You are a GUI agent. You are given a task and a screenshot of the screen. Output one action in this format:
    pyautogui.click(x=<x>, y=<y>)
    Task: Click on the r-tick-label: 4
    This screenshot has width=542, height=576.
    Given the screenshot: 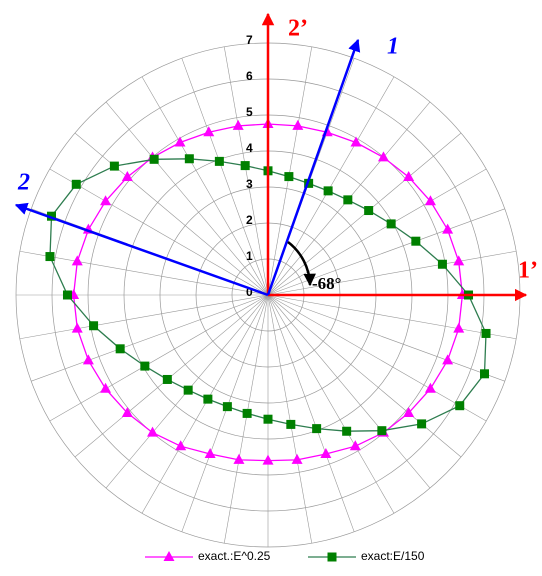 What is the action you would take?
    pyautogui.click(x=249, y=148)
    